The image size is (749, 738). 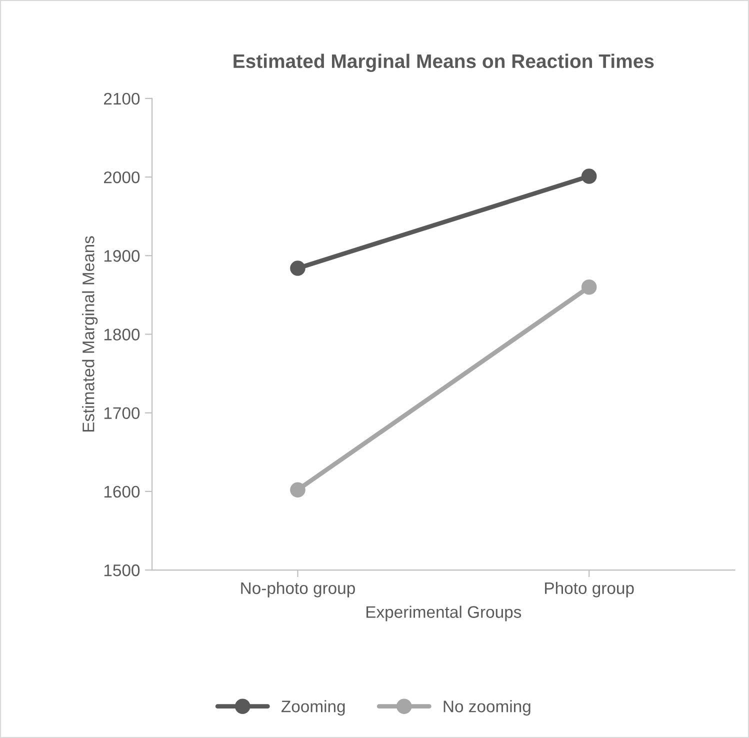 I want to click on y-tick-label: 1800, so click(x=122, y=334).